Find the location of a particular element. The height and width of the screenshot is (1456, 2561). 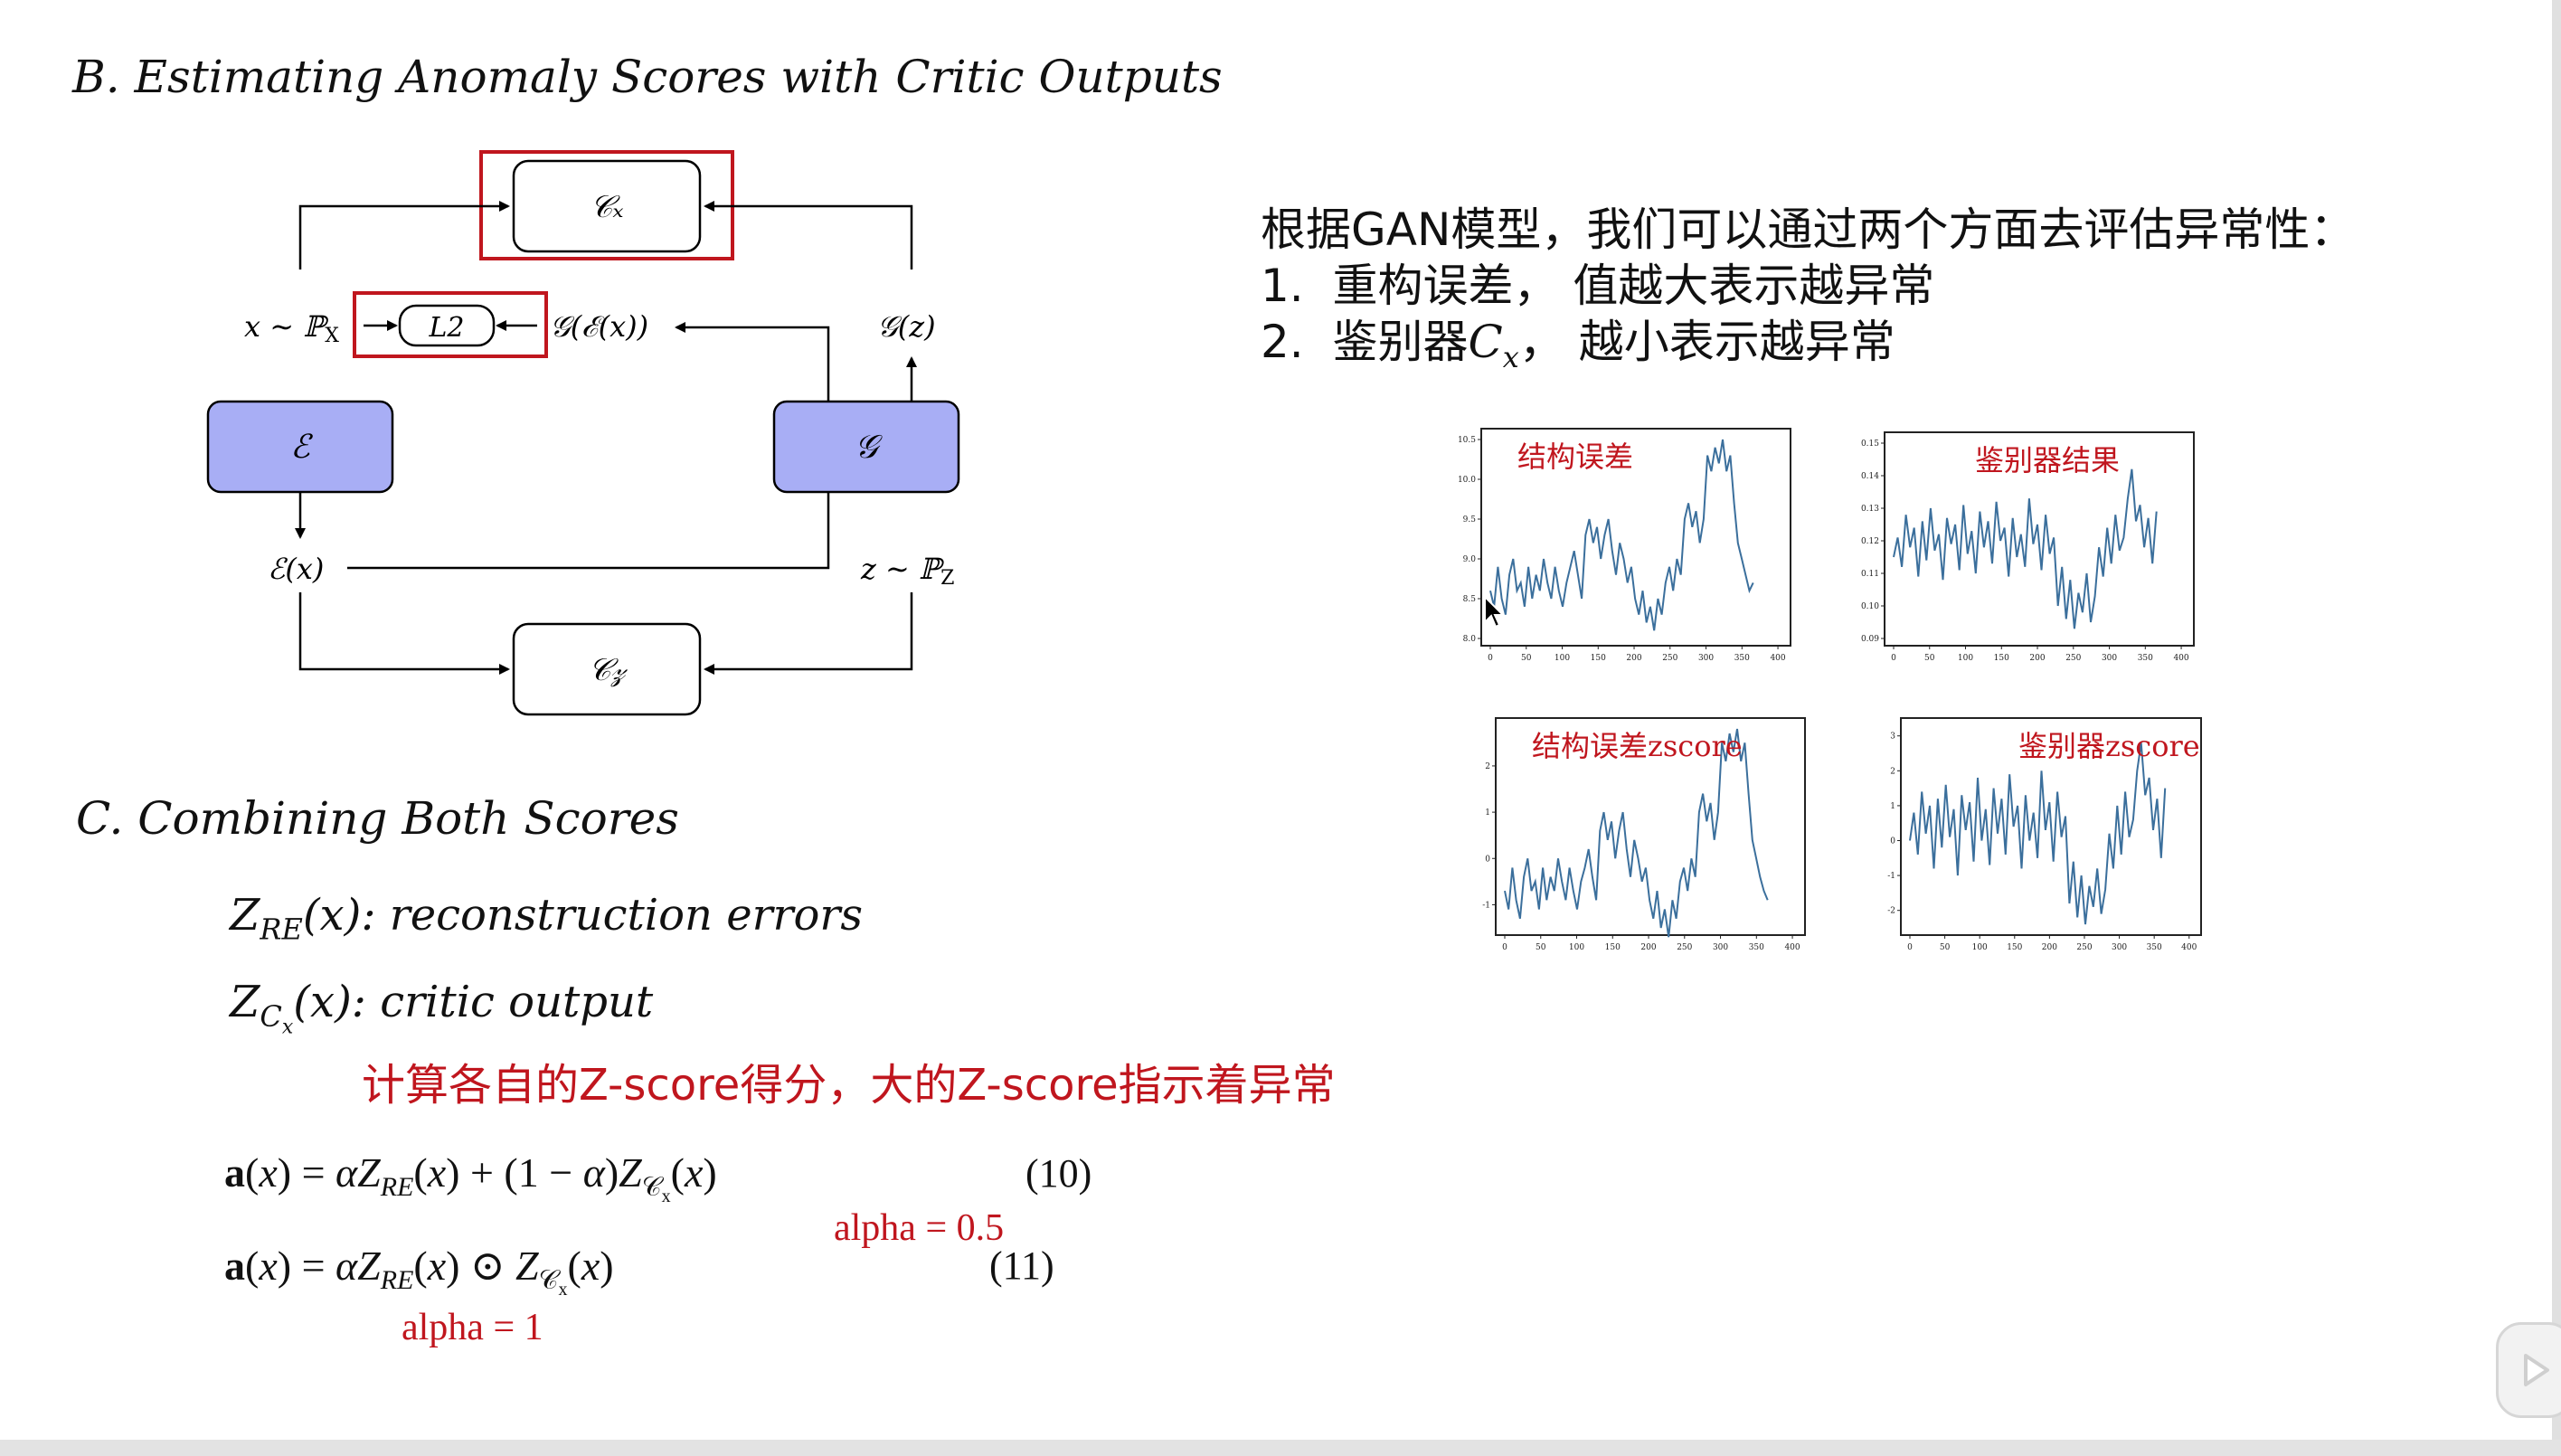

y-tick-label: 9.5 is located at coordinates (1470, 520).